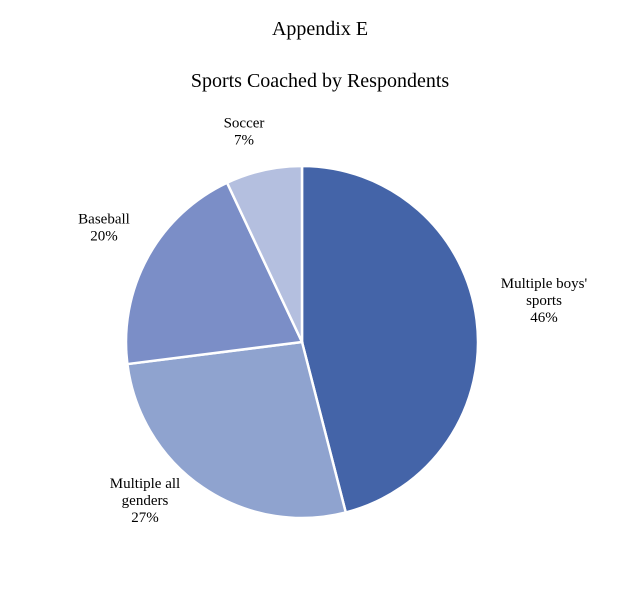 Image resolution: width=640 pixels, height=607 pixels. I want to click on pie-slice-multiple-all-genders, so click(236, 430).